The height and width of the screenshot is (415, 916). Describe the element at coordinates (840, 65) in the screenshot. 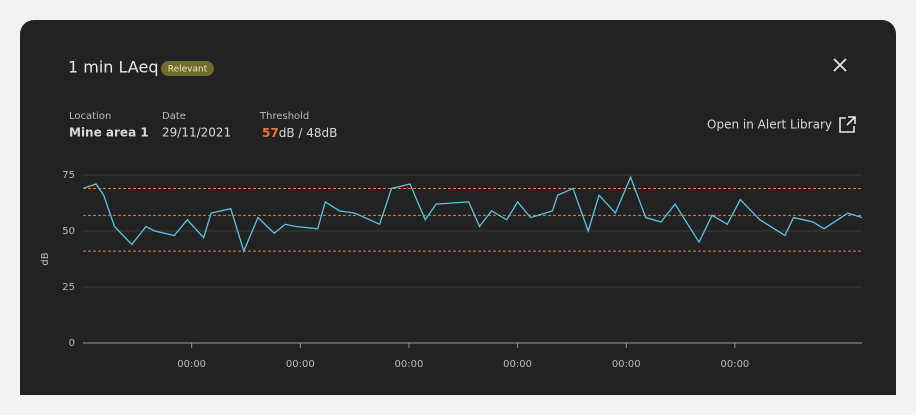

I see `close-button` at that location.